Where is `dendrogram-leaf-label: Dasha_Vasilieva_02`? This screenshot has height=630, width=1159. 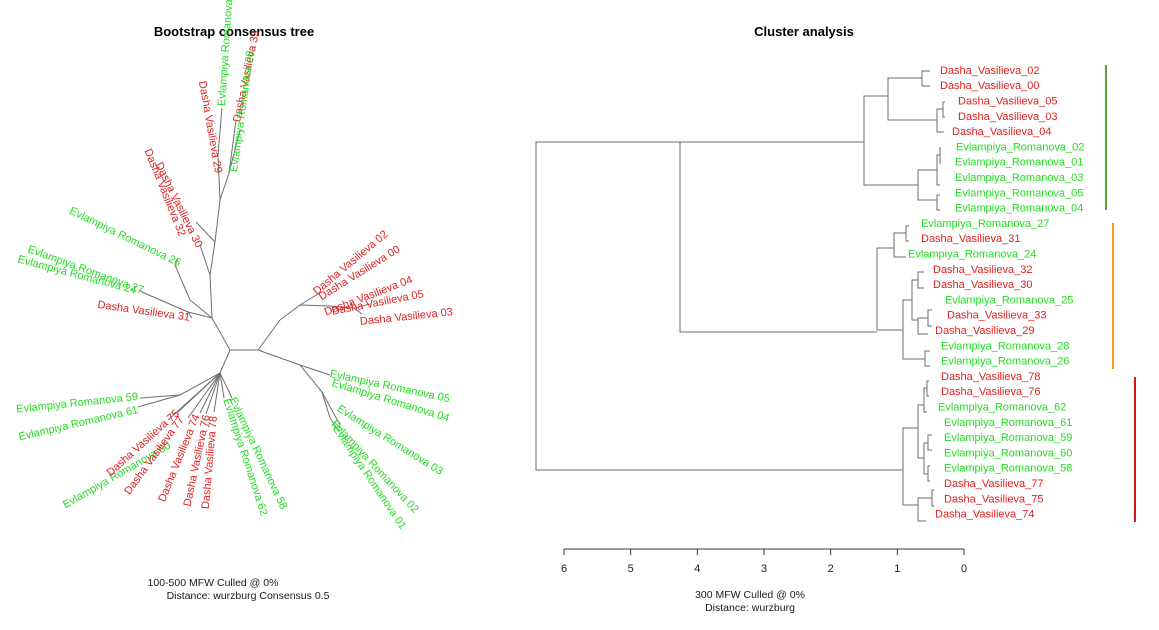
dendrogram-leaf-label: Dasha_Vasilieva_02 is located at coordinates (989, 71).